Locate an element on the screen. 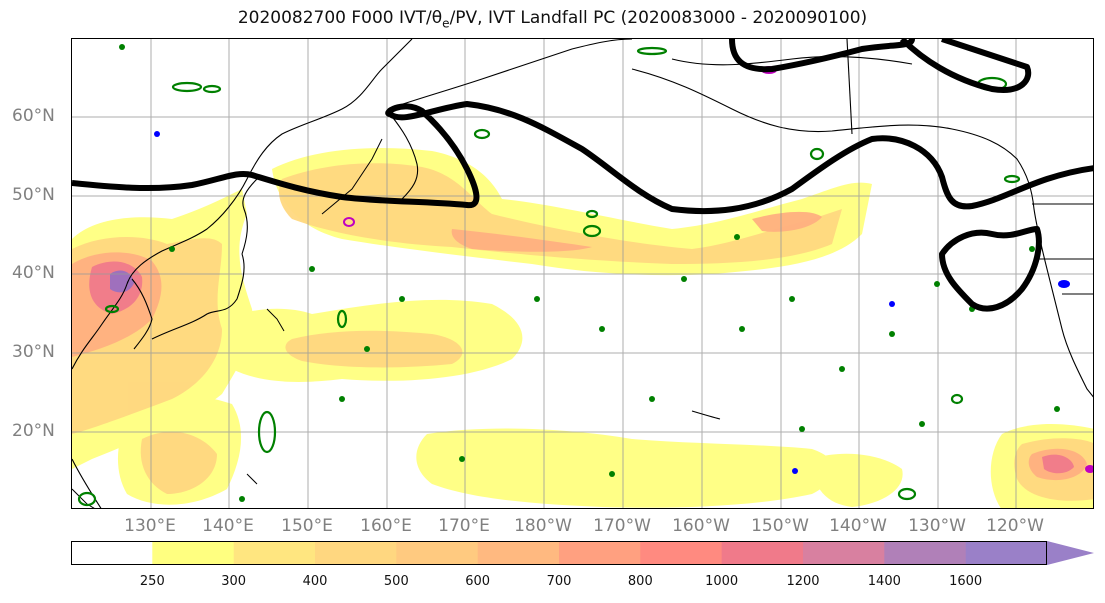 This screenshot has width=1105, height=603. lat-label-40: 40°N is located at coordinates (33, 273).